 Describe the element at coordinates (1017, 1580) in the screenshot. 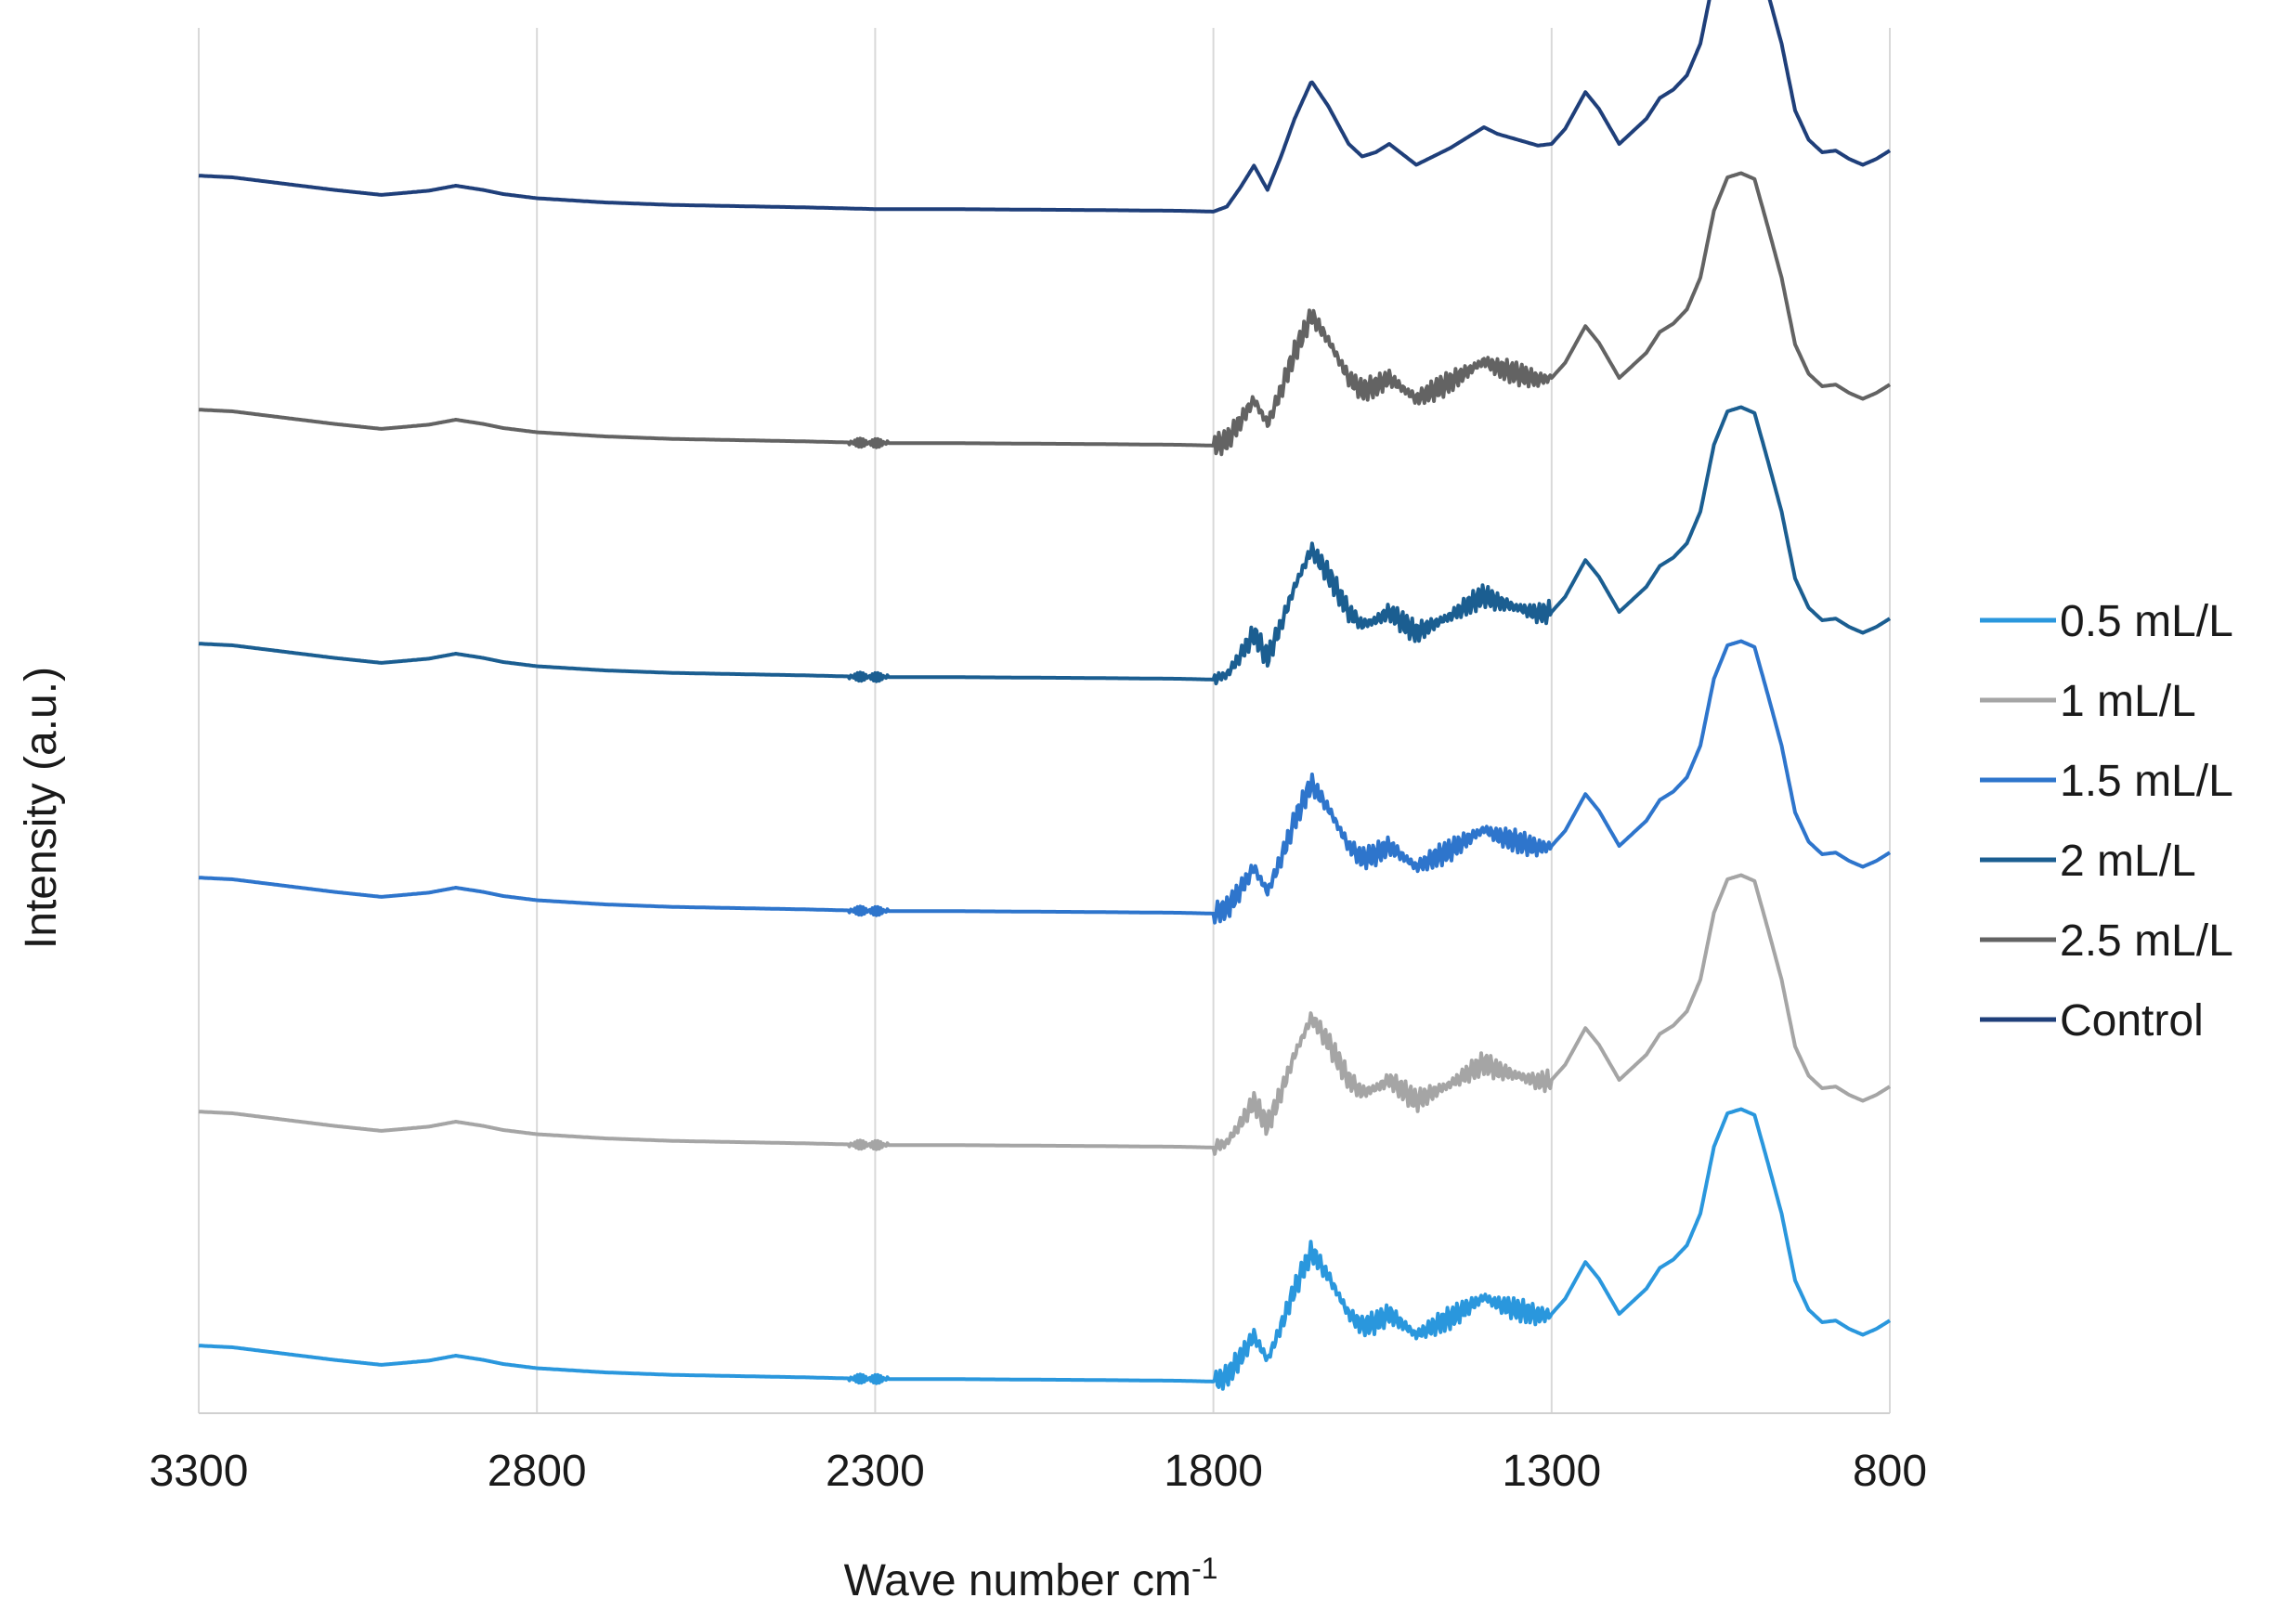

I see `x-axis-title-text: Wave number cm` at that location.